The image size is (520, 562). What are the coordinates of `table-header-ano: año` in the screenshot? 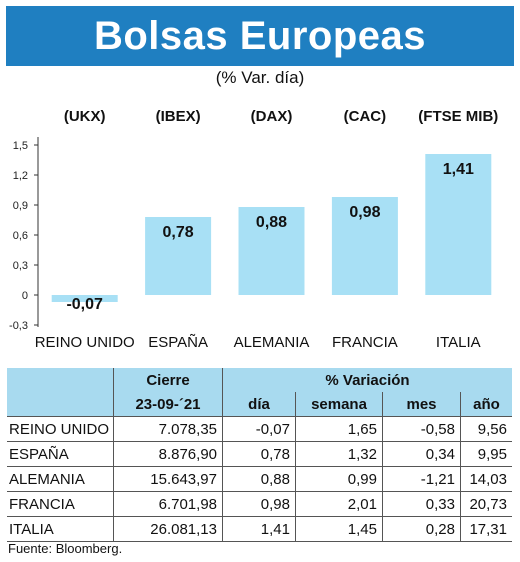 It's located at (486, 404).